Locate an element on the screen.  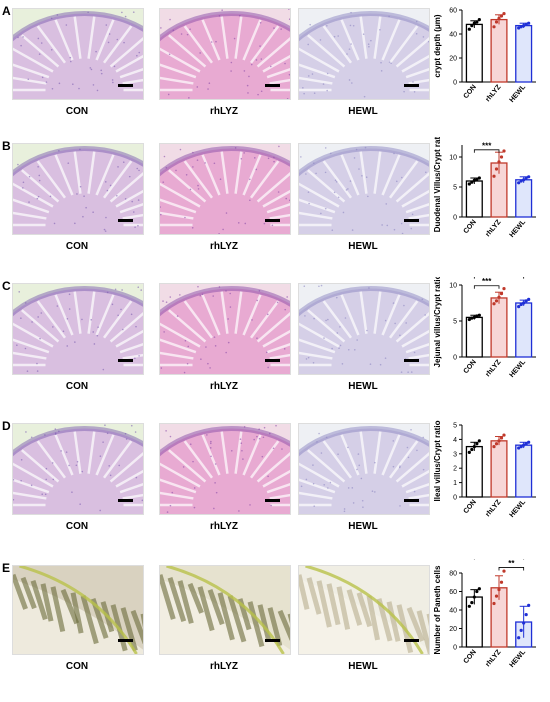
significance-label: *** is located at coordinates (487, 281).